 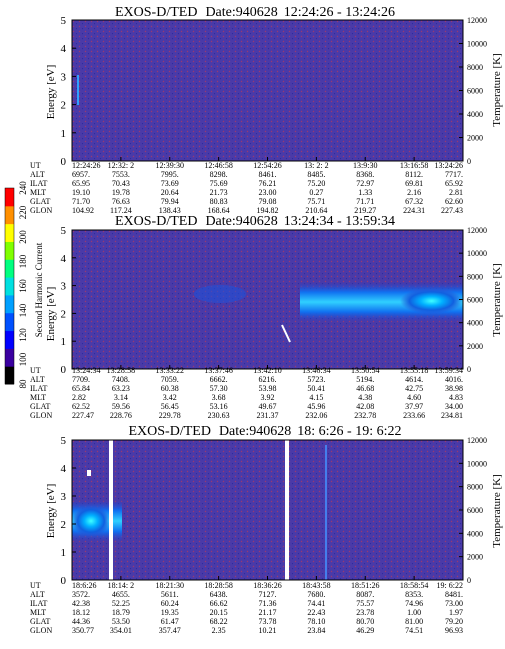 What do you see at coordinates (452, 415) in the screenshot?
I see `panel-2-table-cell: 234.81` at bounding box center [452, 415].